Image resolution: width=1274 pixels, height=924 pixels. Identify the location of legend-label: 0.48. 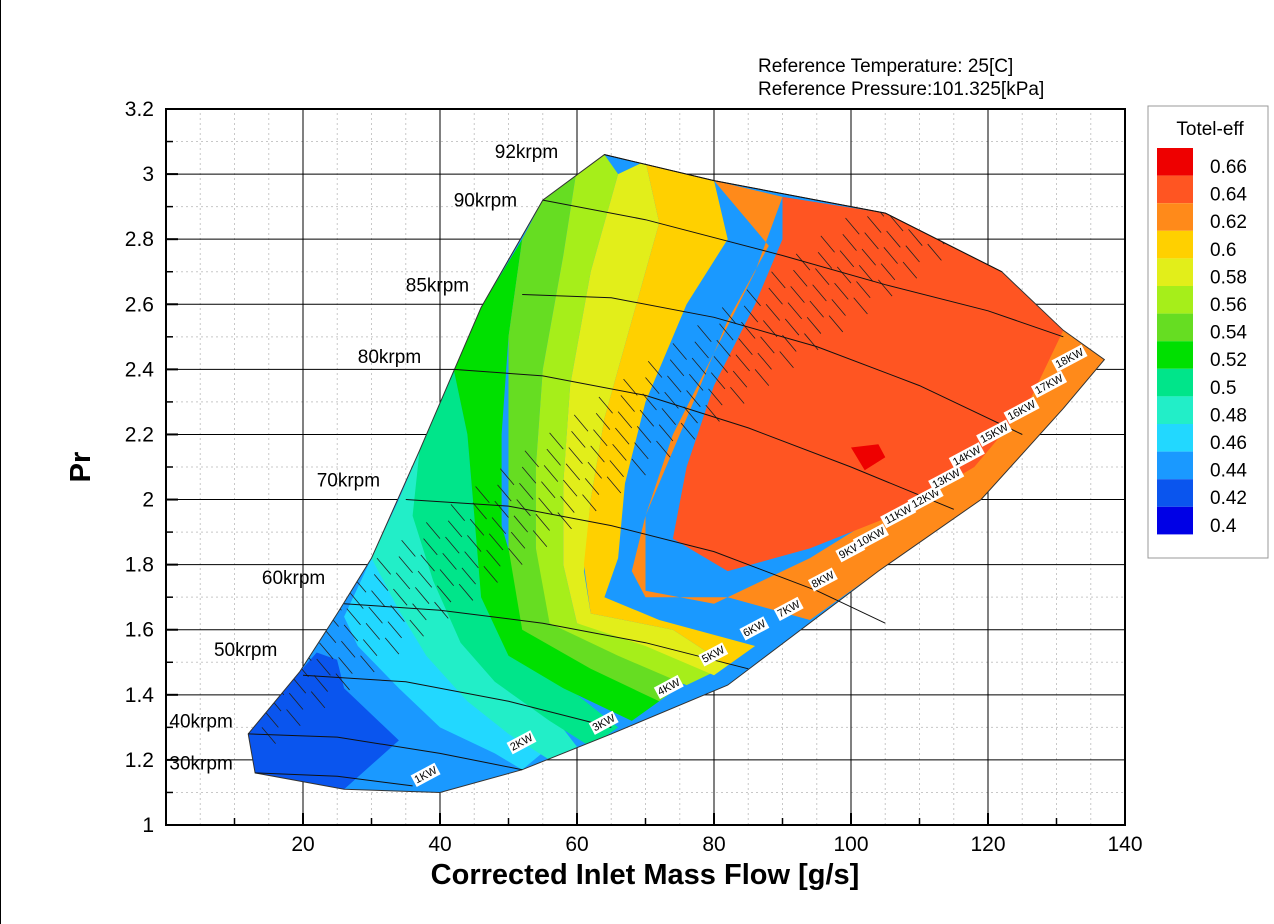
(1228, 415).